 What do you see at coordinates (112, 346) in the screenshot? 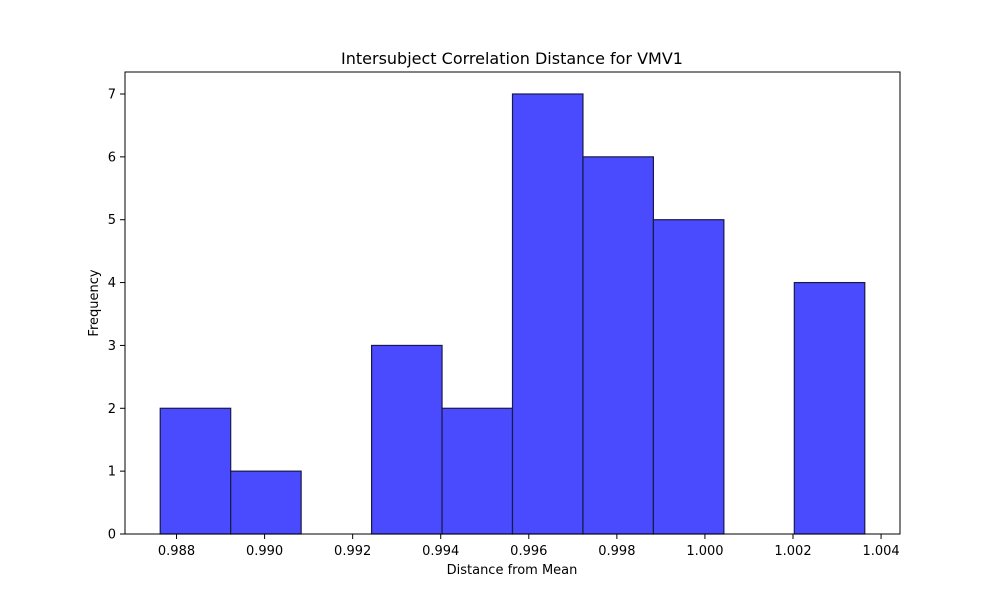
I see `y-tick-label: 3` at bounding box center [112, 346].